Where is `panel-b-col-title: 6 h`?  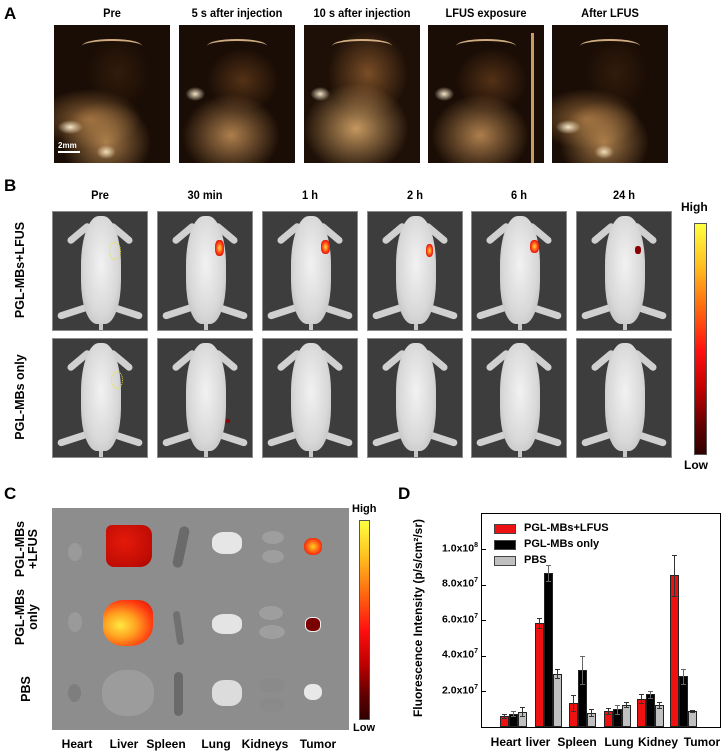 panel-b-col-title: 6 h is located at coordinates (519, 195).